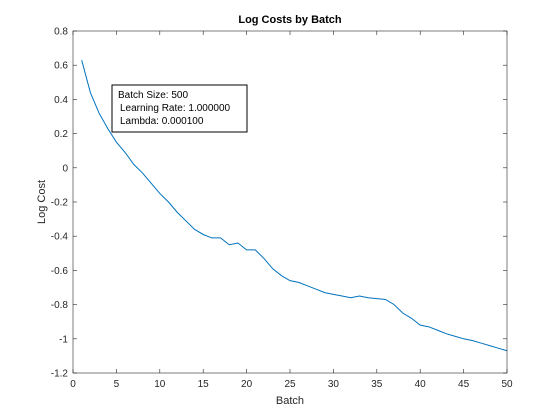 This screenshot has width=560, height=420. Describe the element at coordinates (61, 100) in the screenshot. I see `y-tick-label: 0.4` at that location.